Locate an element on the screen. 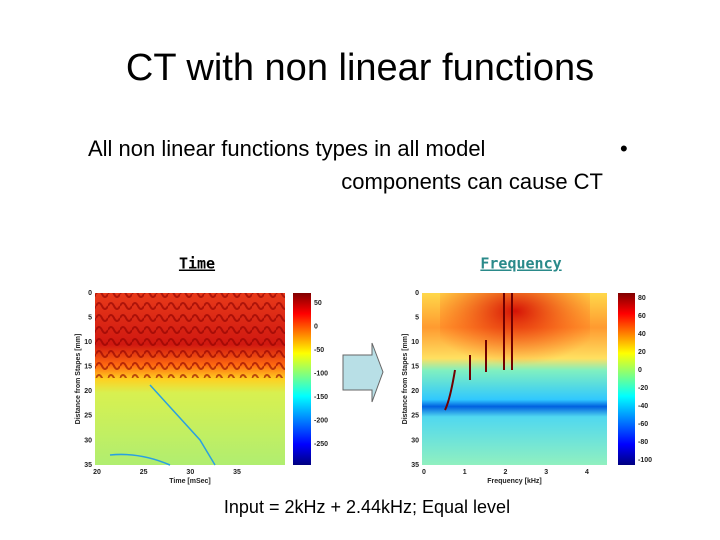  heatmap-hot is located at coordinates (515, 338).